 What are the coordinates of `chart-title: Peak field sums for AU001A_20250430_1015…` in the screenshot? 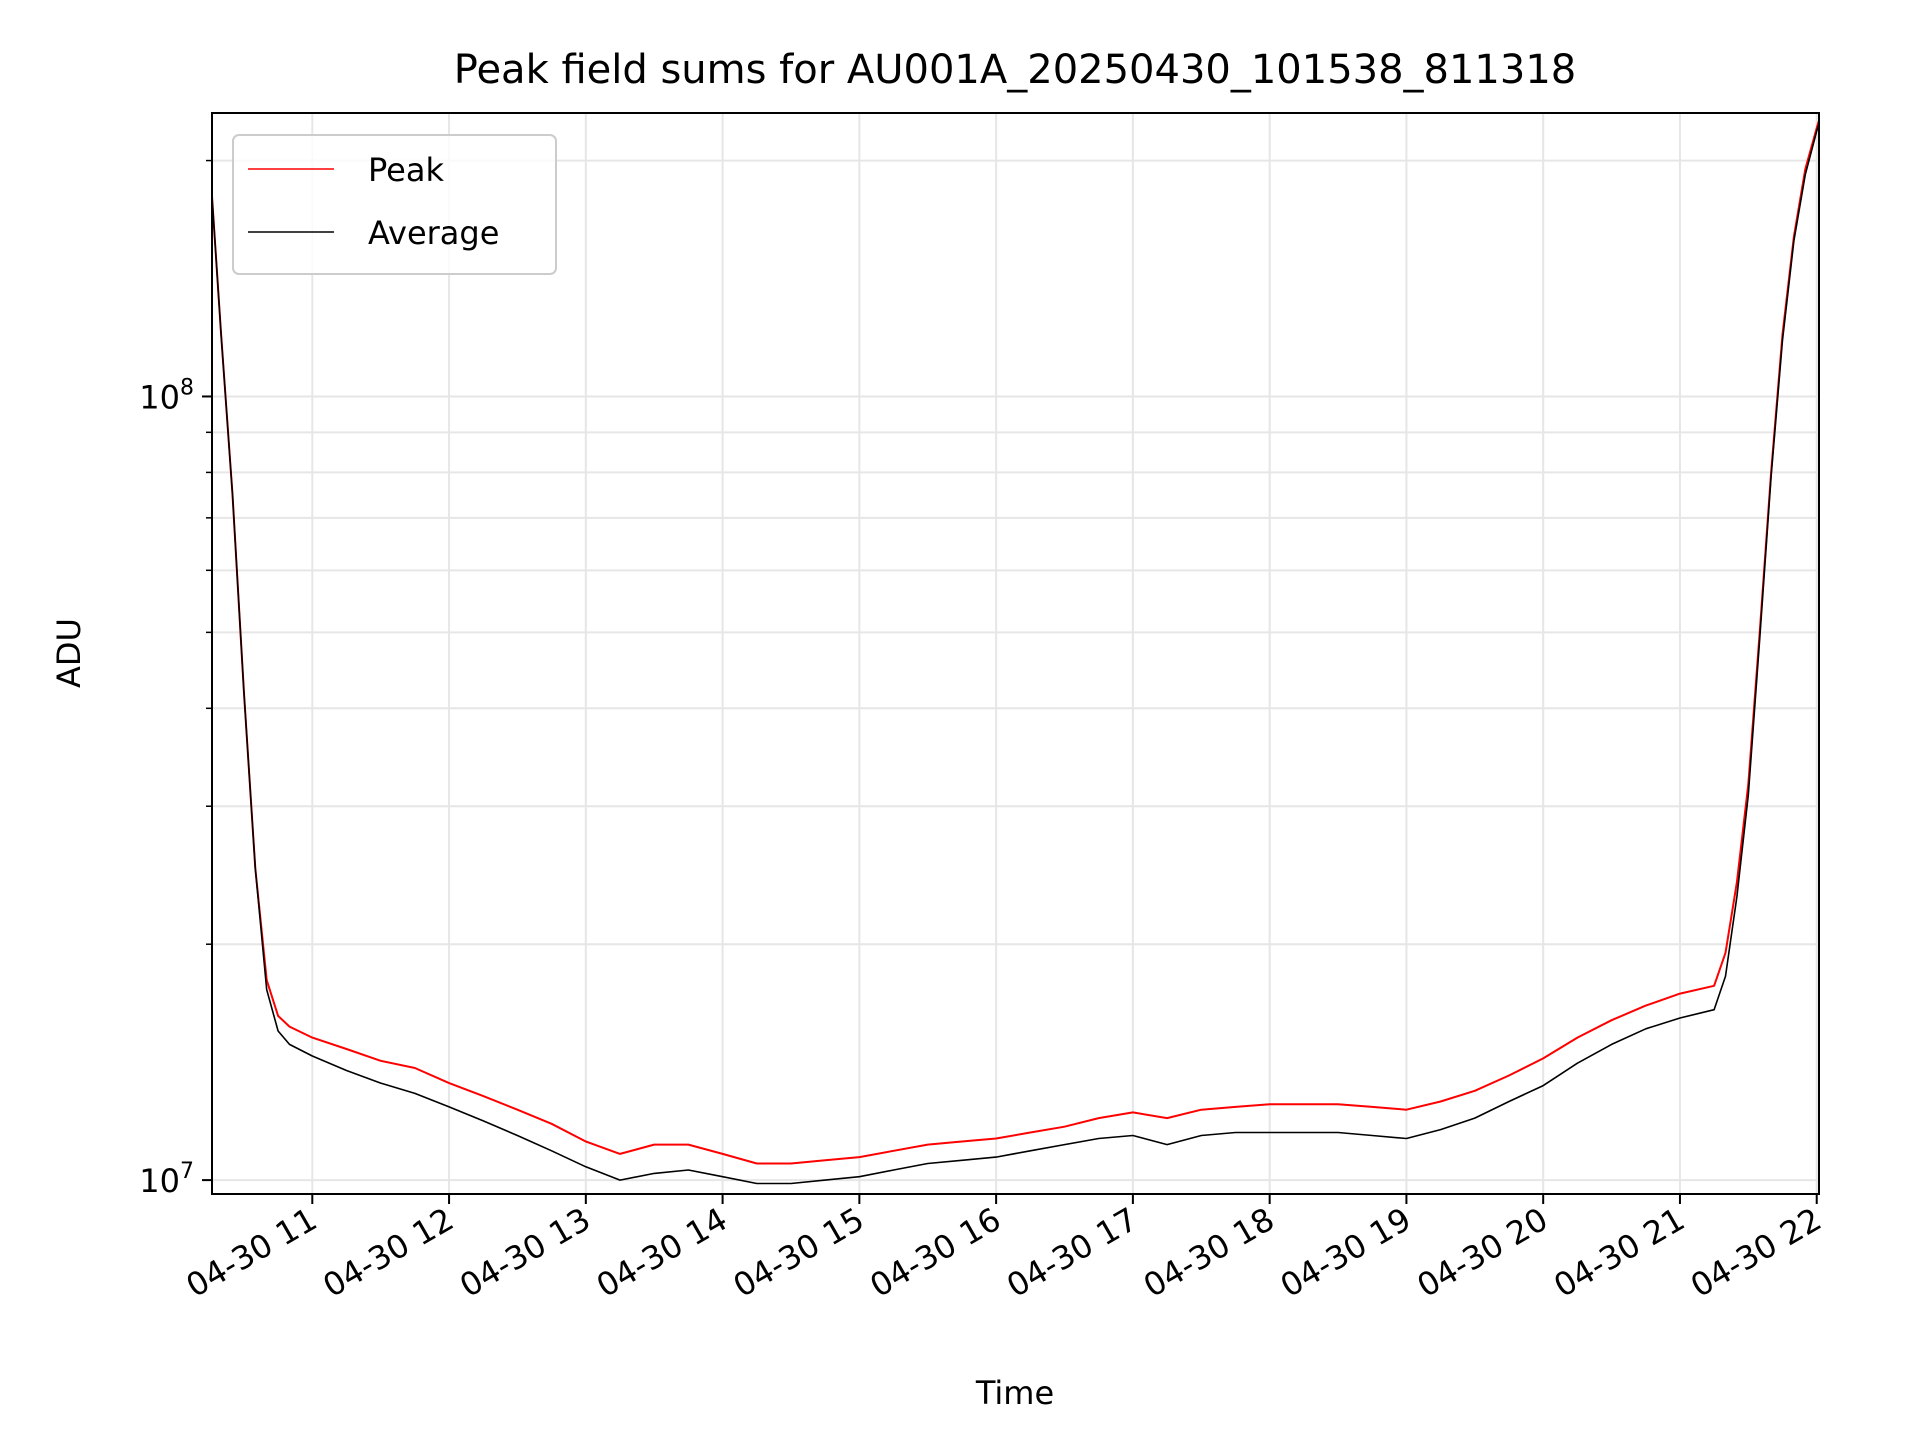 It's located at (1015, 70).